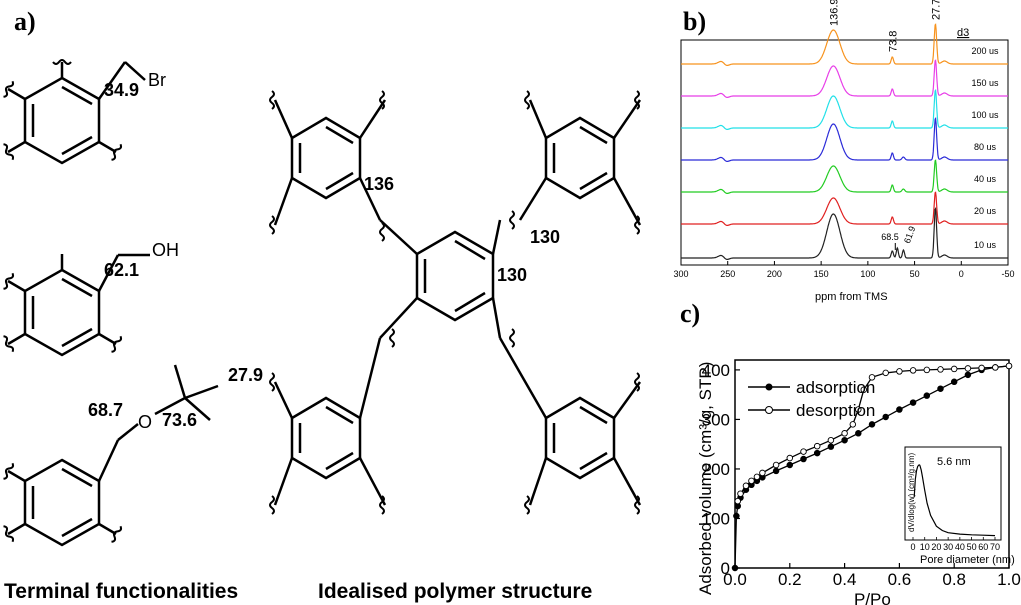  I want to click on inset-x-tick-label: 30, so click(948, 547).